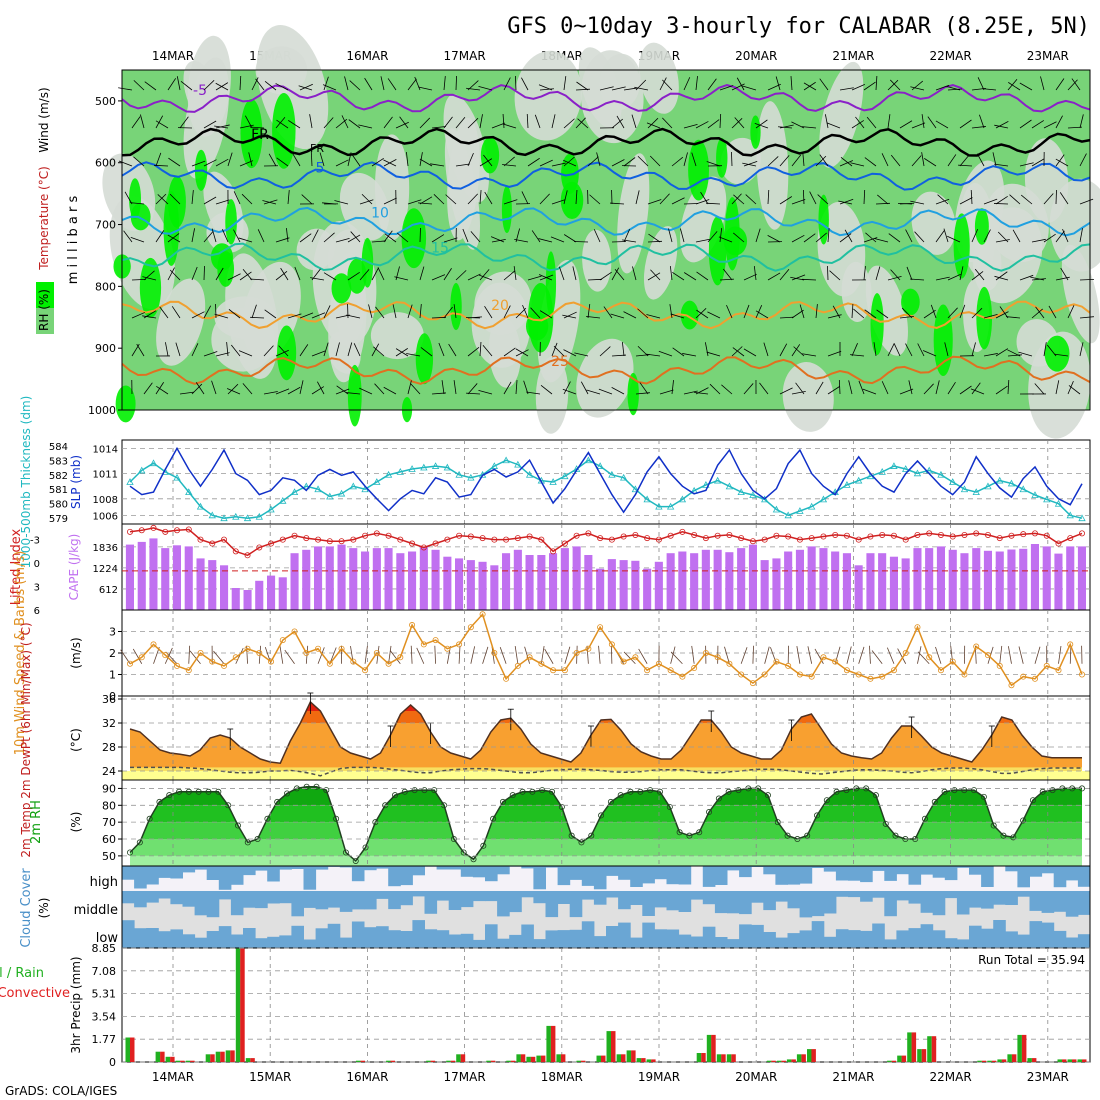 The width and height of the screenshot is (1100, 1100). Describe the element at coordinates (58, 505) in the screenshot. I see `thickness-tick-label: 580` at that location.